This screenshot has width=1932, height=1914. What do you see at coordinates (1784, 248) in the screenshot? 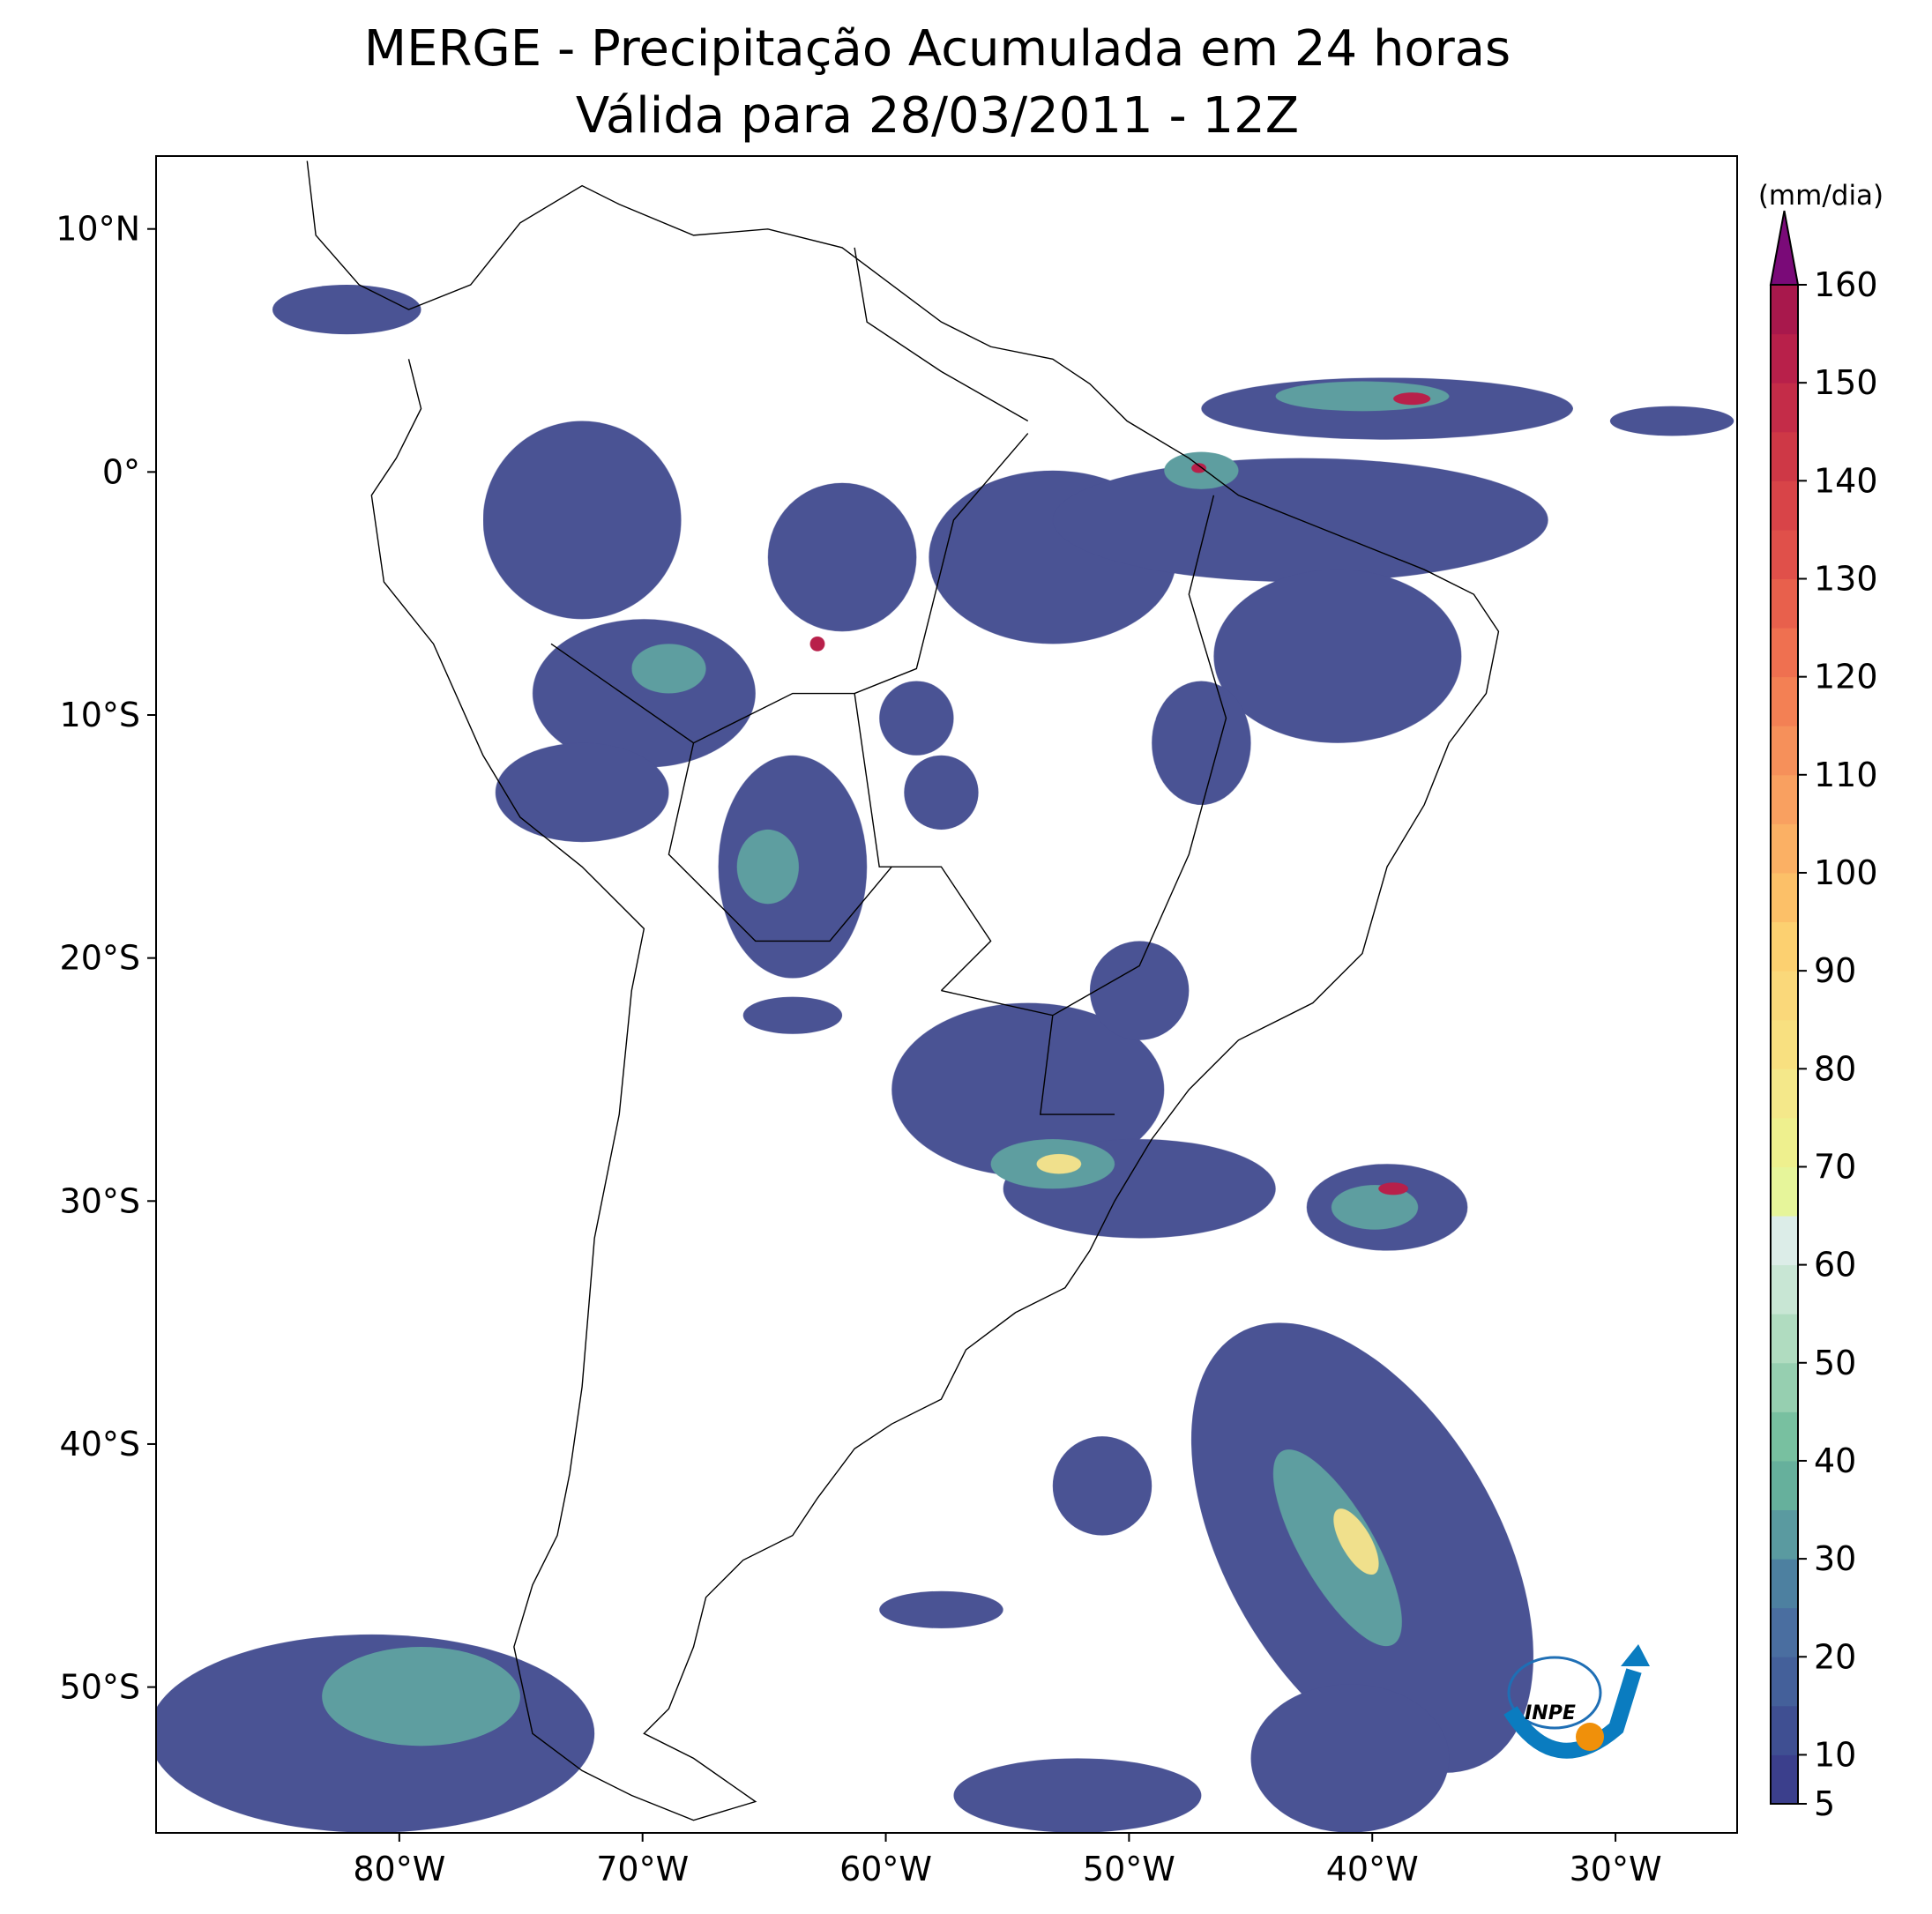
I see `colorbar-extend` at bounding box center [1784, 248].